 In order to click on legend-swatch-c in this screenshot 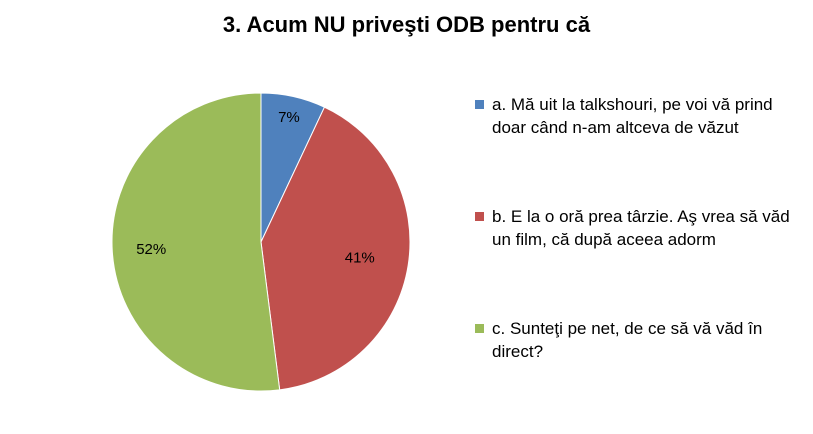, I will do `click(479, 328)`.